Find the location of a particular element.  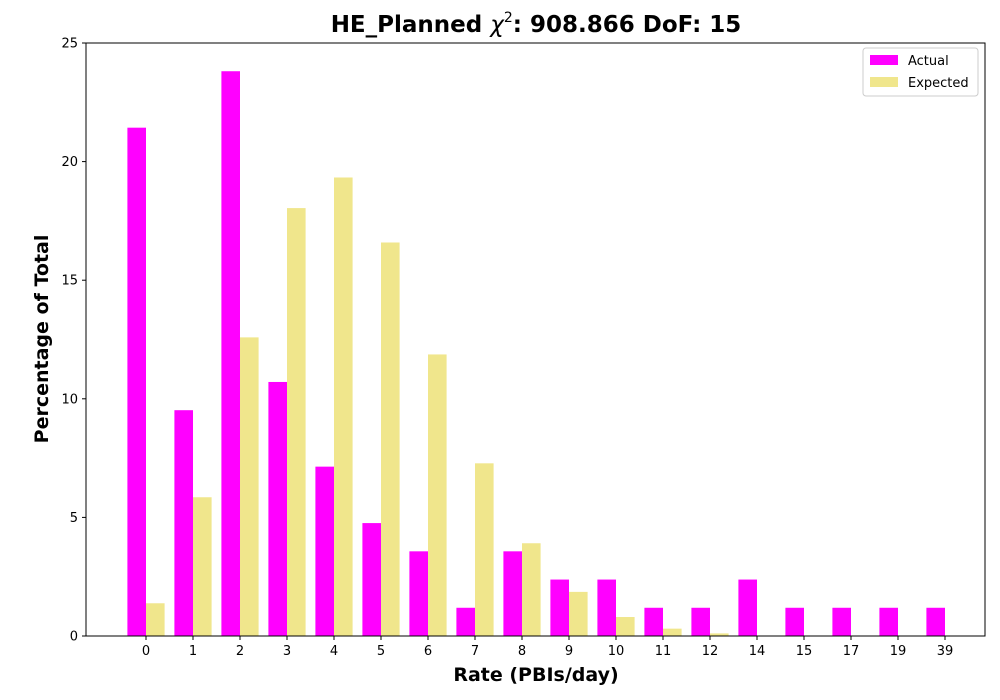

x-tick-label-11: 11 is located at coordinates (663, 651).